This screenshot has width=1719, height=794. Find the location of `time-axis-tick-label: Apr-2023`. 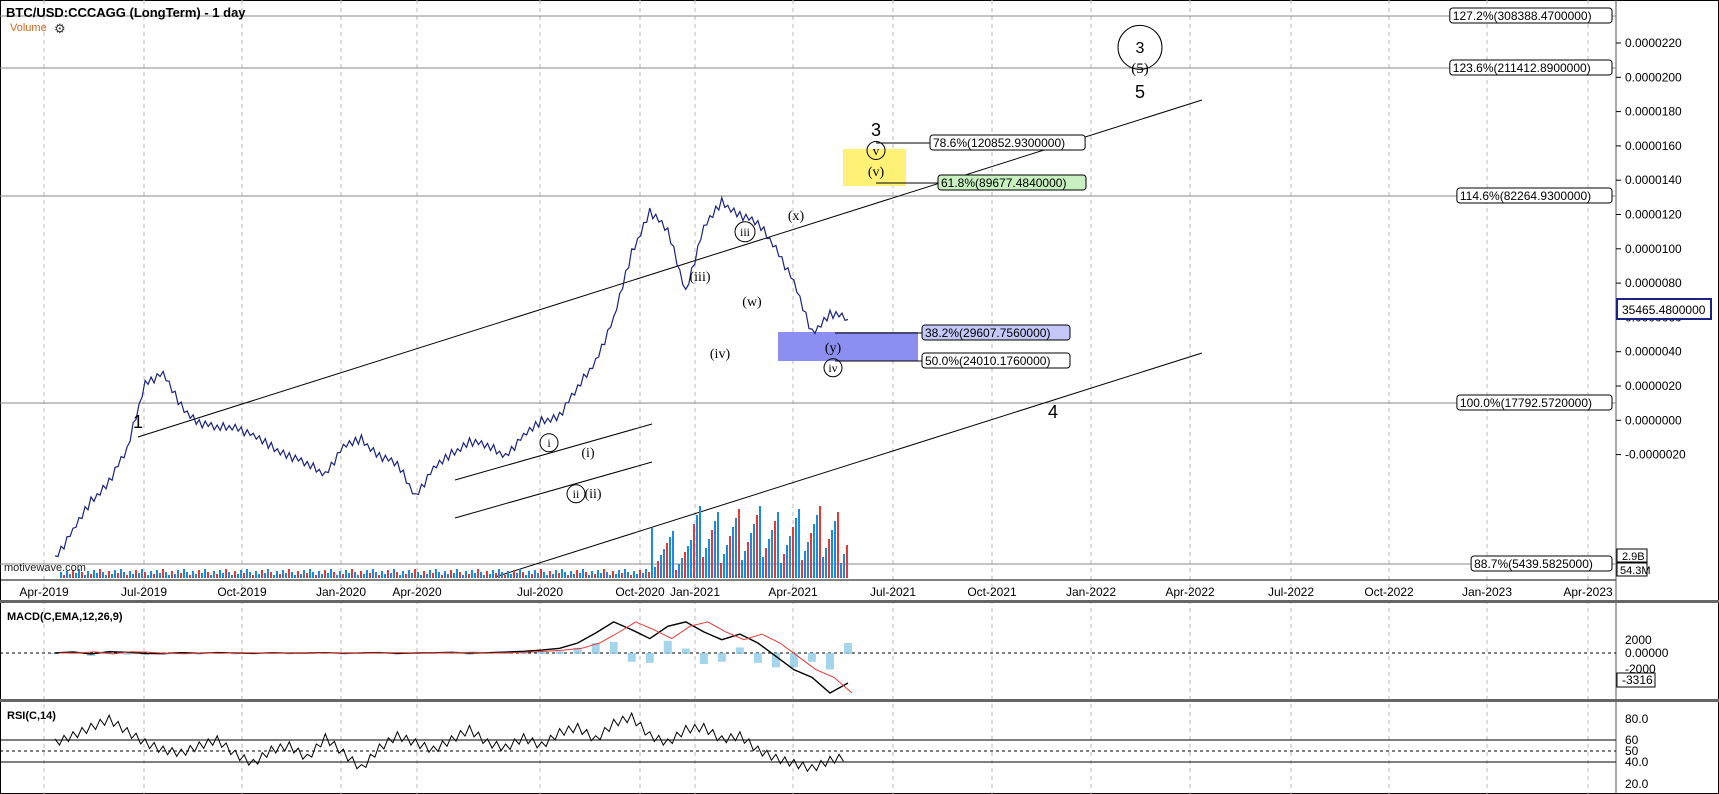

time-axis-tick-label: Apr-2023 is located at coordinates (1588, 592).